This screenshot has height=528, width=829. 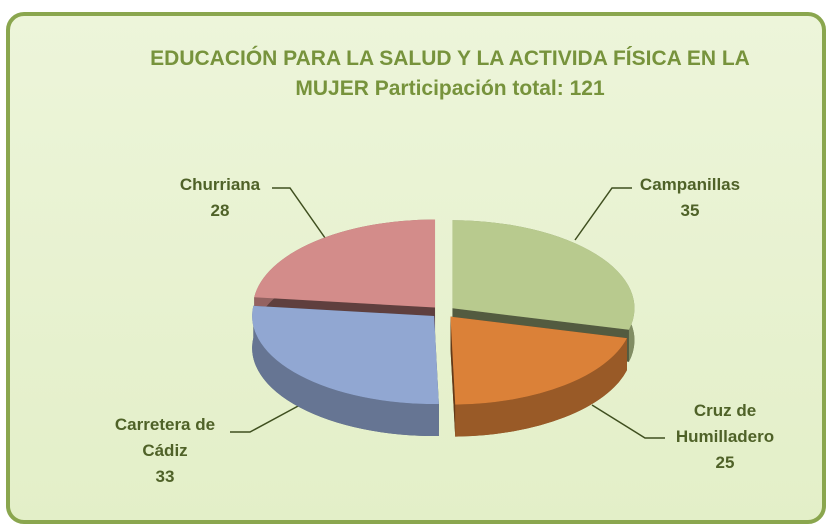 What do you see at coordinates (725, 462) in the screenshot?
I see `label-value: 25` at bounding box center [725, 462].